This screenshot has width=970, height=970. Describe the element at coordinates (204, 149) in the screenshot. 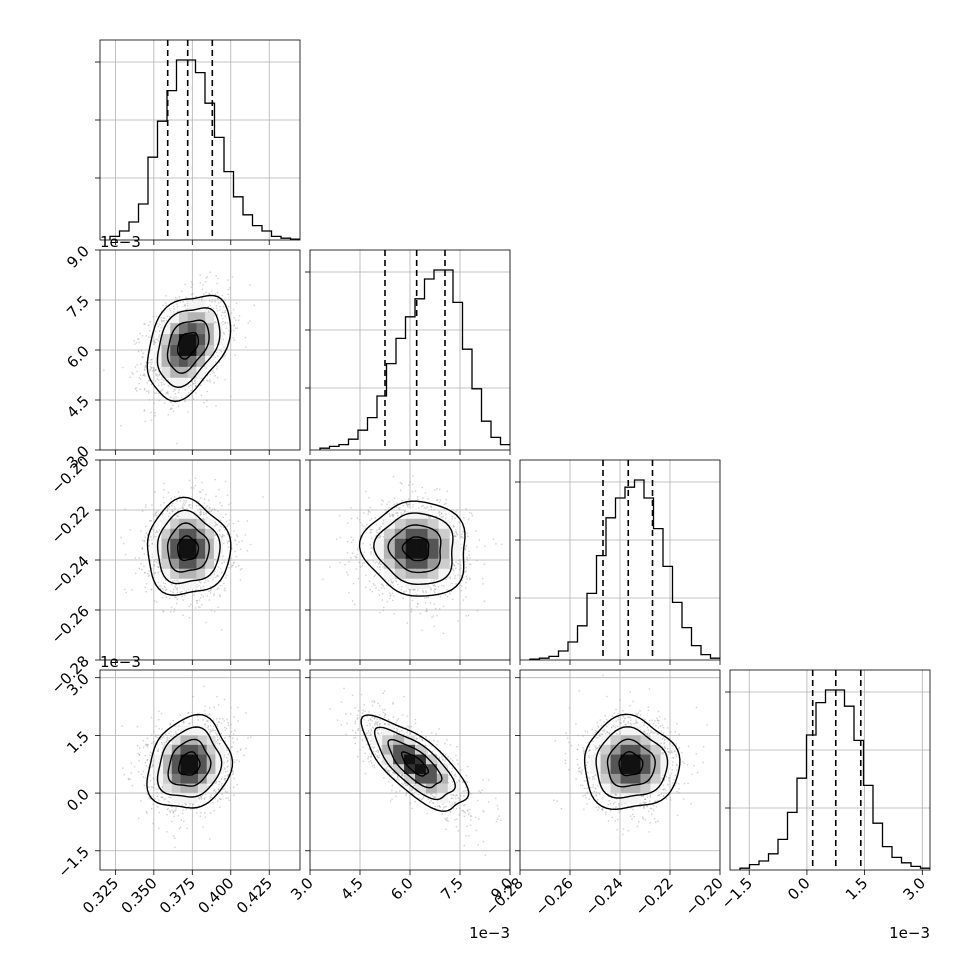

I see `histogram-step` at that location.